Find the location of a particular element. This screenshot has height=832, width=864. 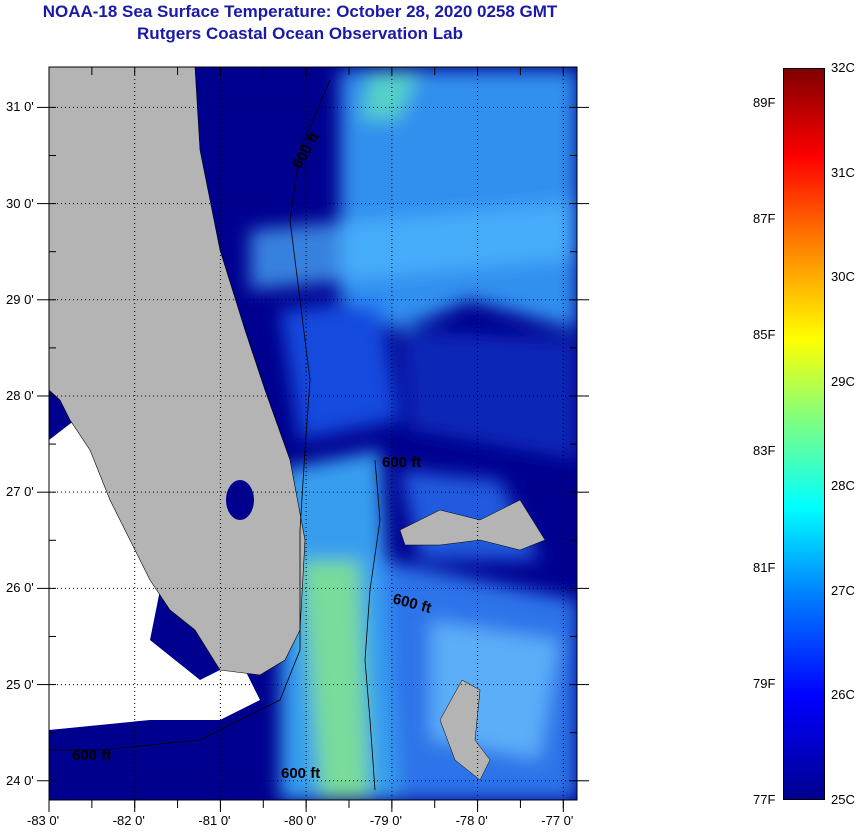

colorbar-celsius-label: 26C is located at coordinates (843, 695).